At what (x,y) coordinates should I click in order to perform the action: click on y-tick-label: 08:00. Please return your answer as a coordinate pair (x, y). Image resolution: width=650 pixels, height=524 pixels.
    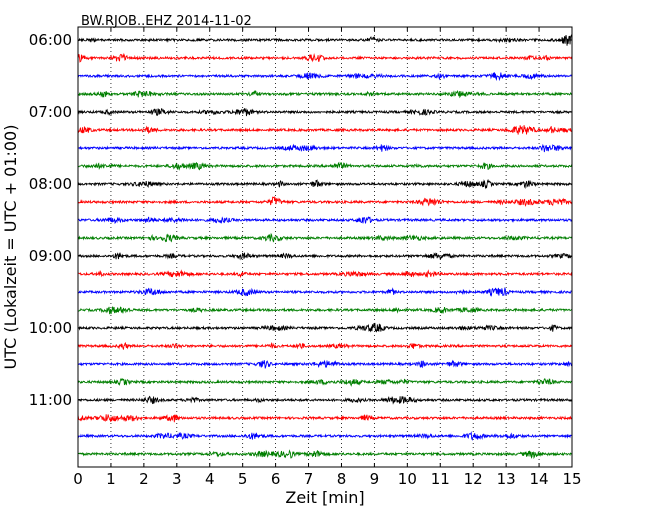
    Looking at the image, I should click on (50, 184).